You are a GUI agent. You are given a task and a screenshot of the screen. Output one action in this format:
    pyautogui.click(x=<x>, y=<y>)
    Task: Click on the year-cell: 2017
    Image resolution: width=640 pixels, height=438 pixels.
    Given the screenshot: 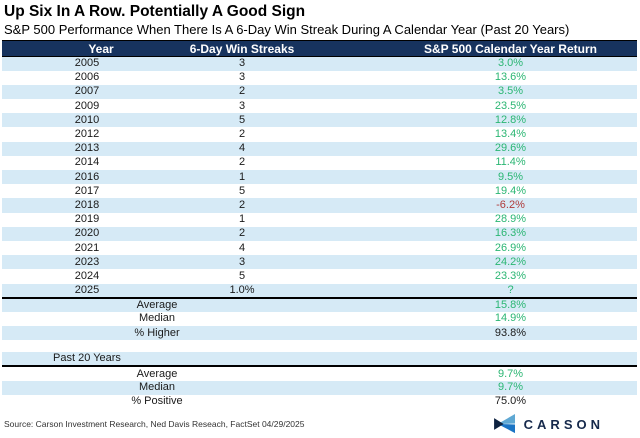 What is the action you would take?
    pyautogui.click(x=87, y=190)
    